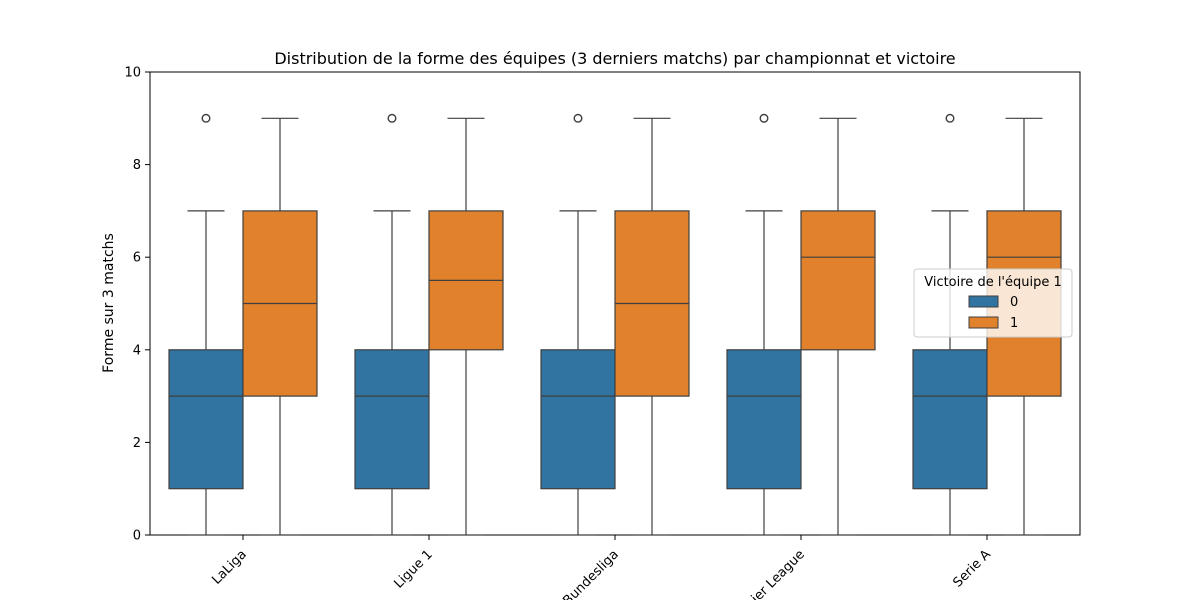 The height and width of the screenshot is (600, 1200). What do you see at coordinates (132, 73) in the screenshot?
I see `y-tick-label: 10` at bounding box center [132, 73].